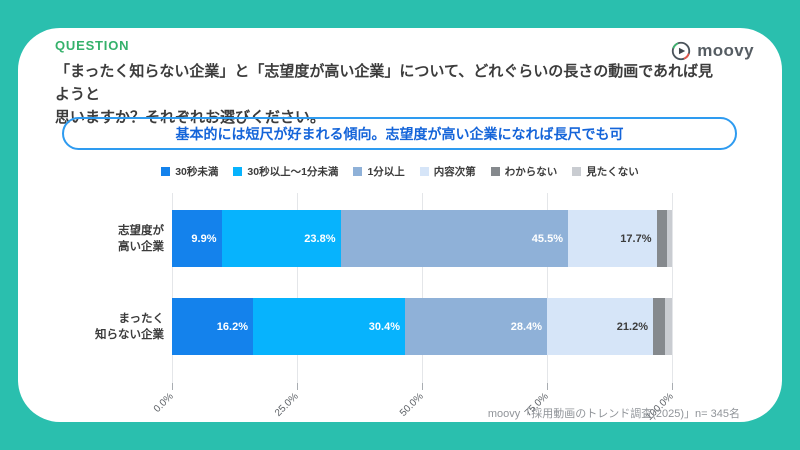 This screenshot has width=800, height=450. Describe the element at coordinates (531, 172) in the screenshot. I see `legend-label: わからない` at that location.